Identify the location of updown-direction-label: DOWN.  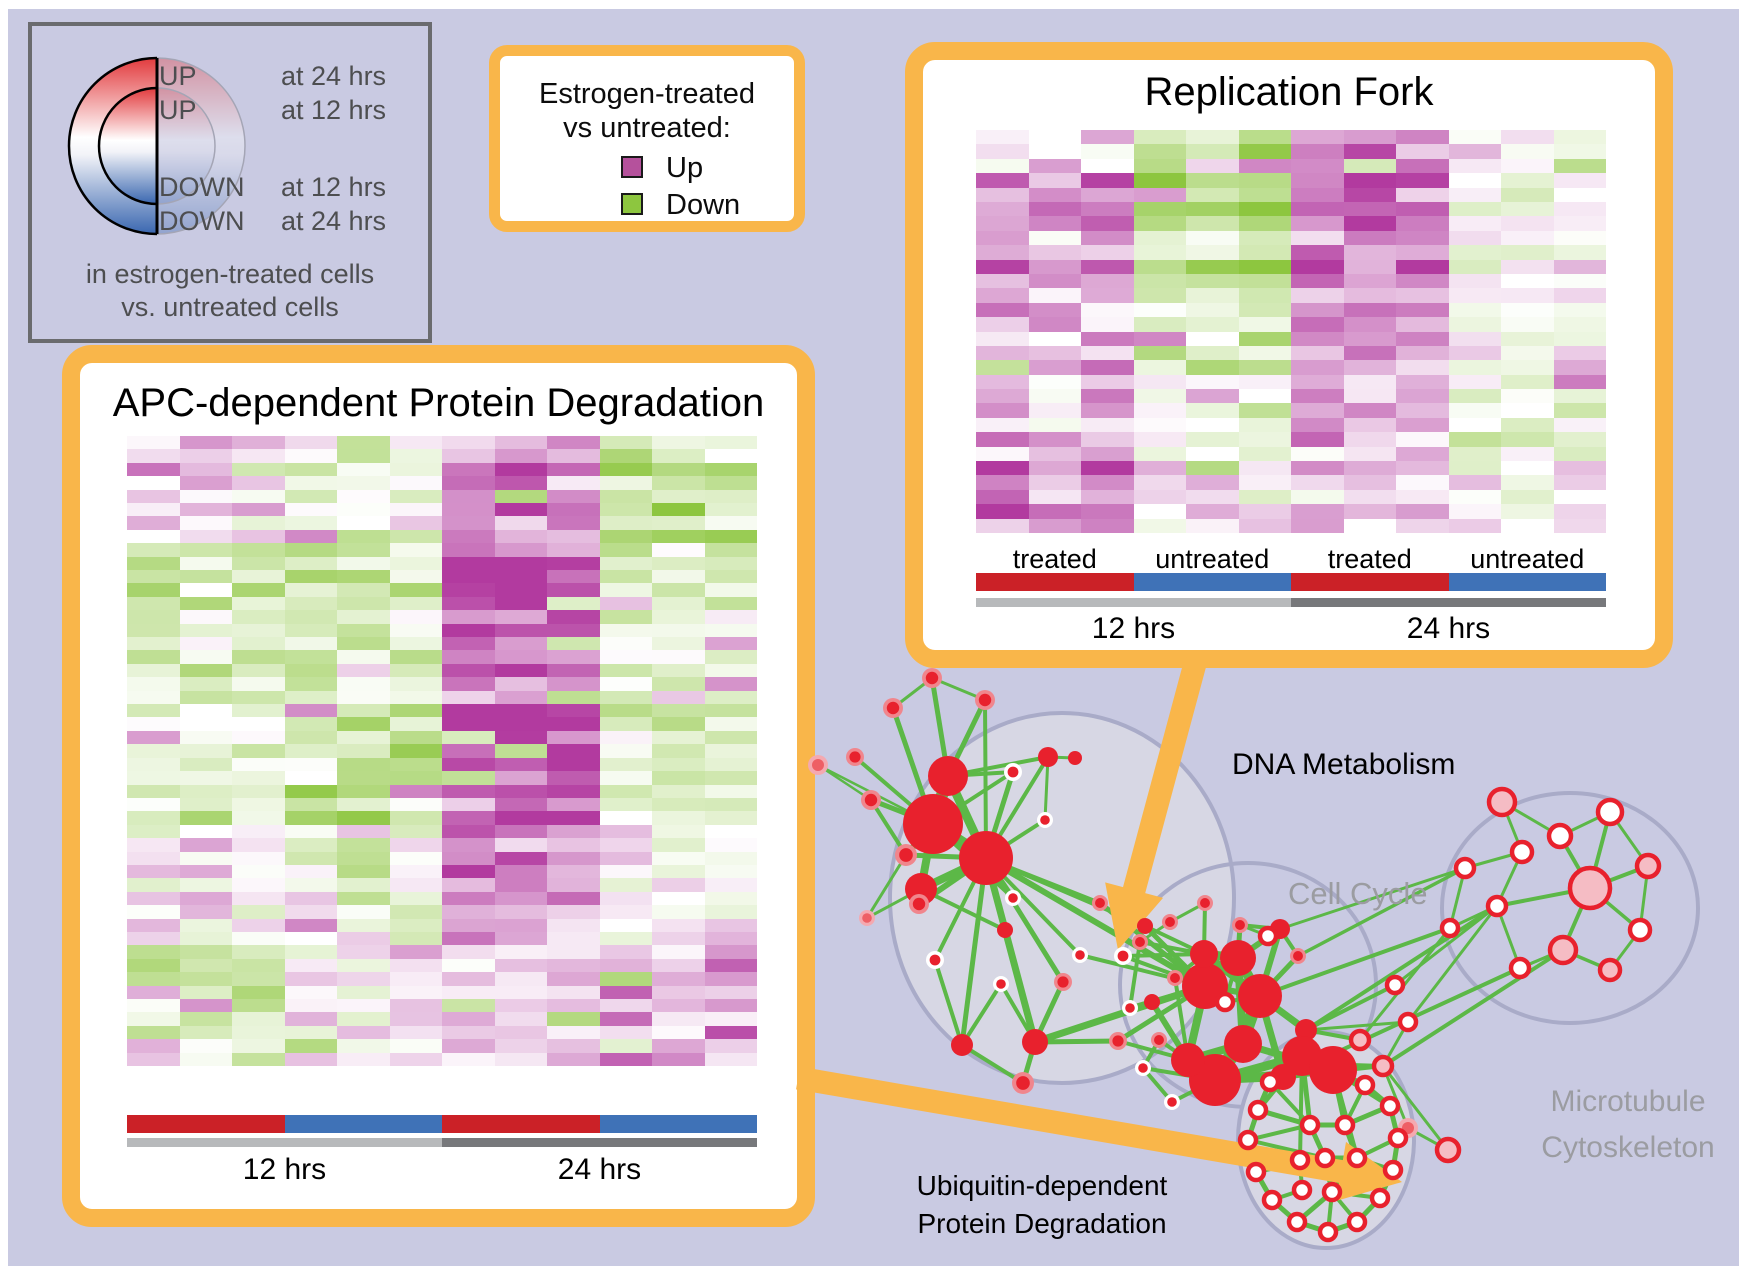
(202, 221).